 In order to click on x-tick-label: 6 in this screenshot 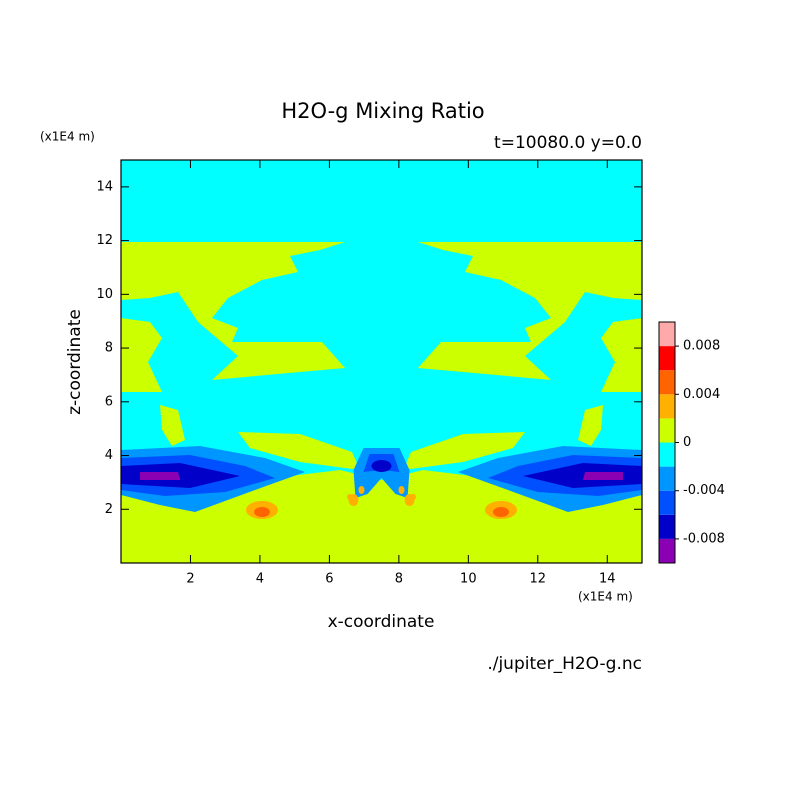, I will do `click(329, 579)`.